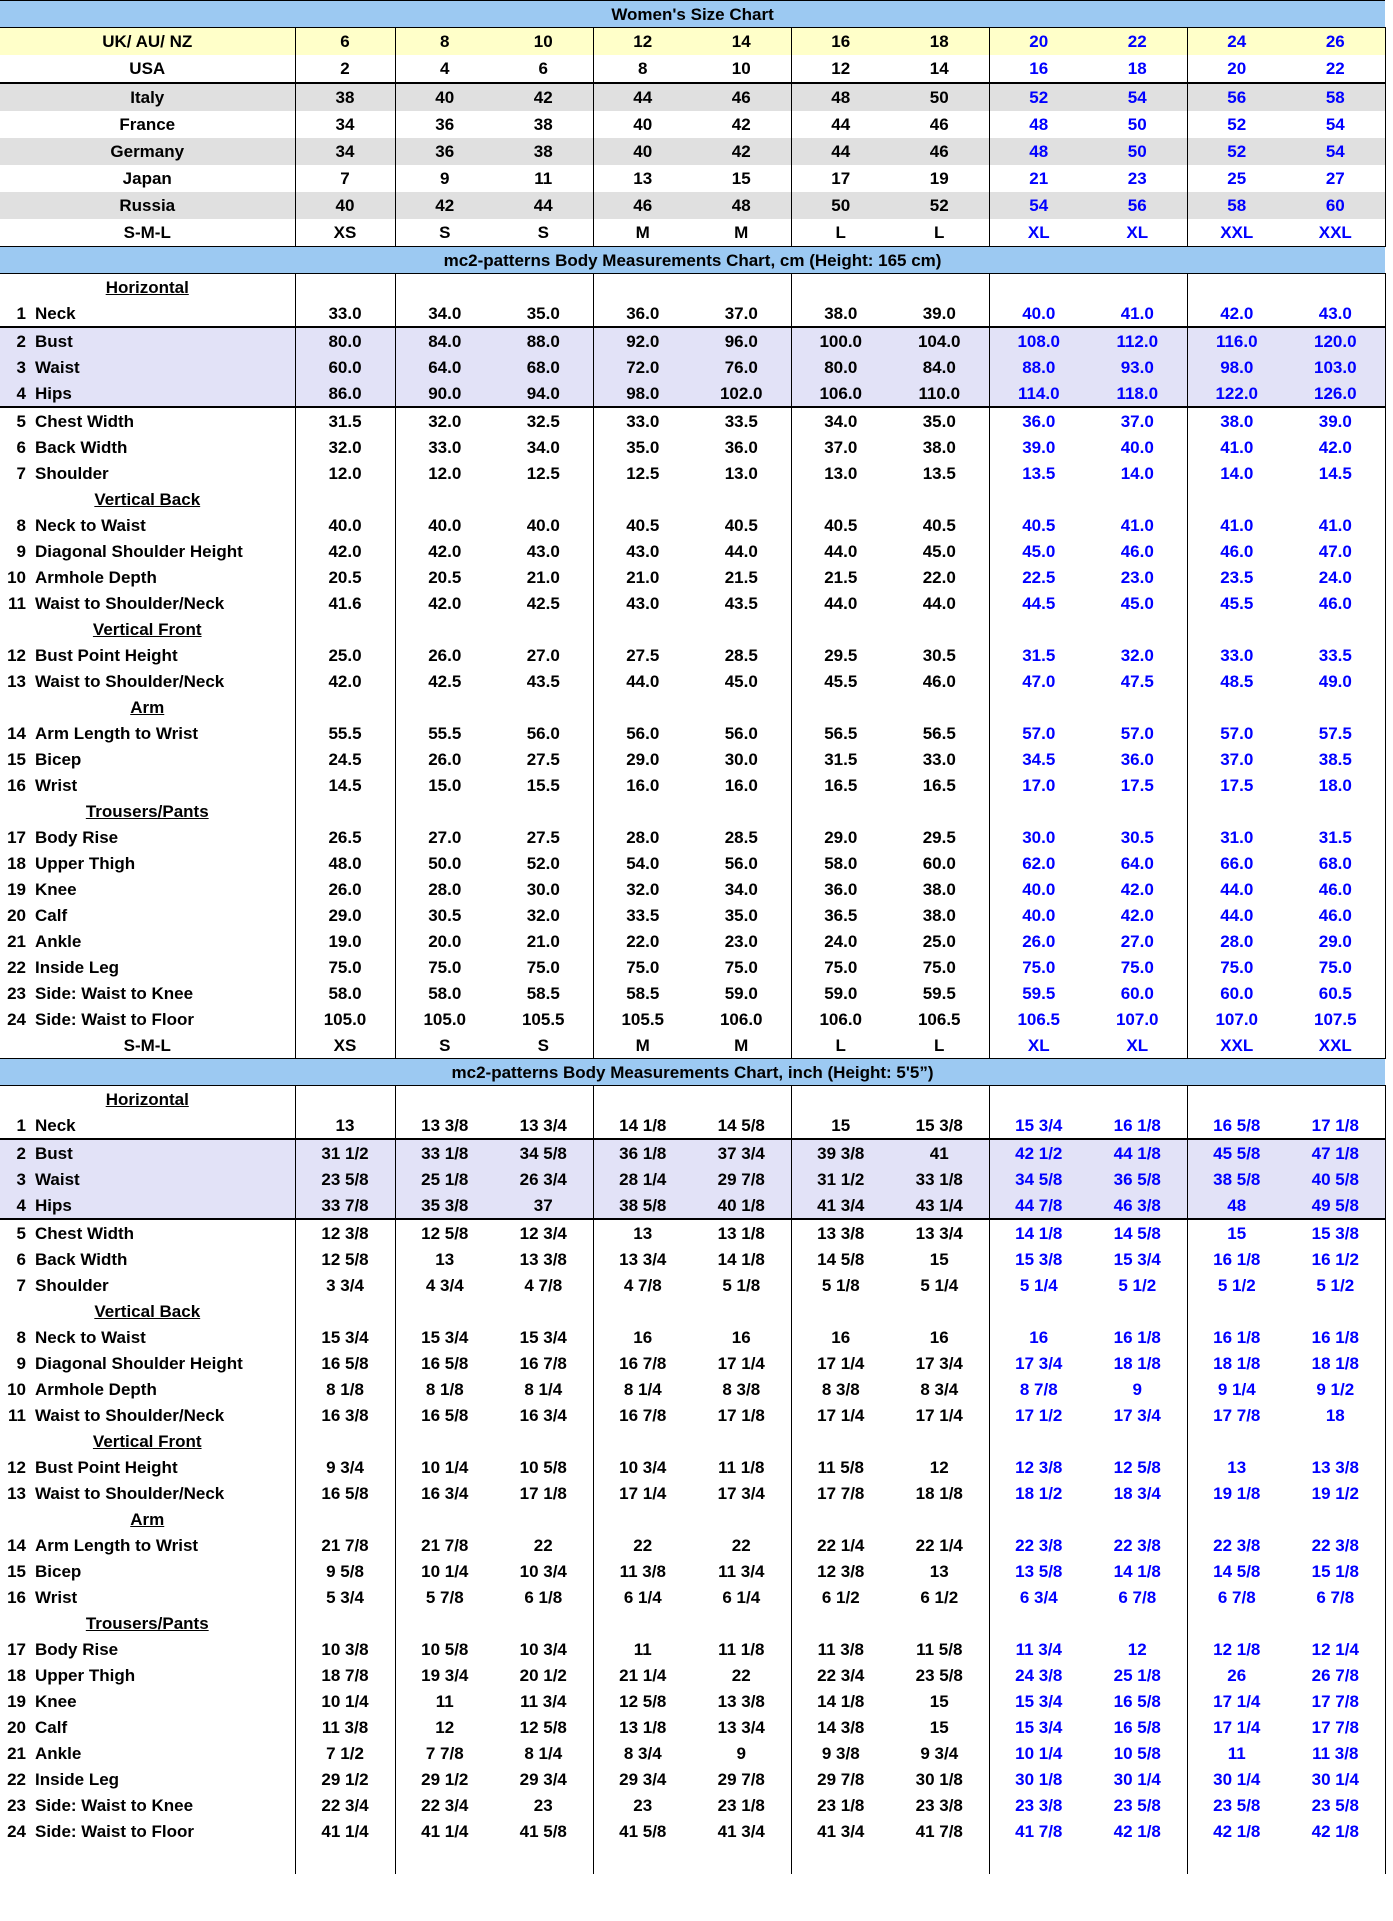  I want to click on cell-value: 31 1/2, so click(840, 1179).